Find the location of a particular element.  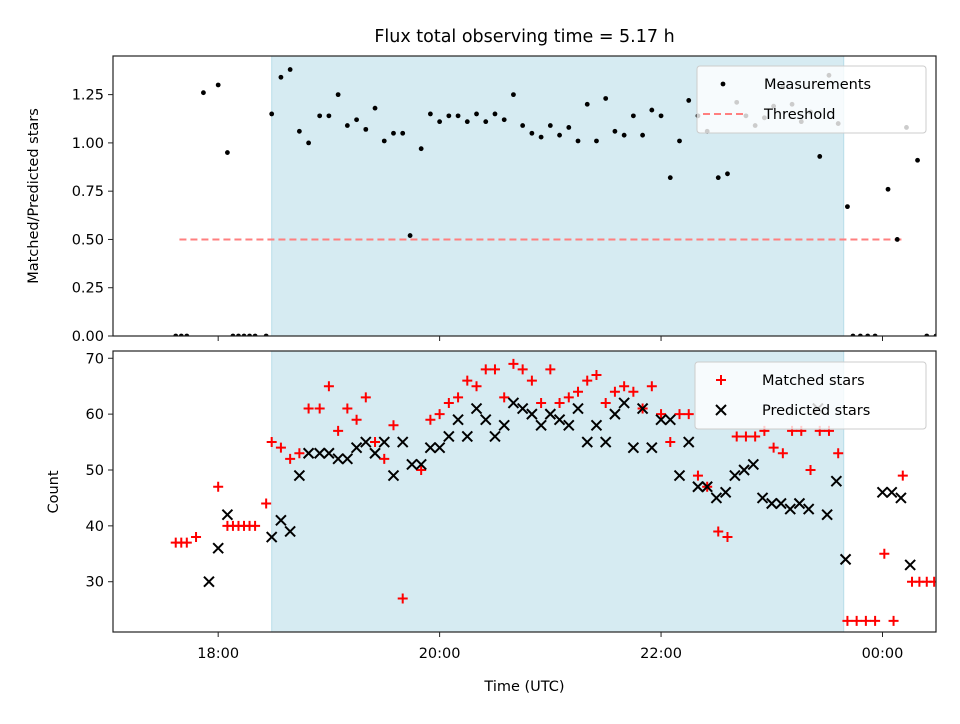

legend-label: Predicted stars is located at coordinates (816, 411).